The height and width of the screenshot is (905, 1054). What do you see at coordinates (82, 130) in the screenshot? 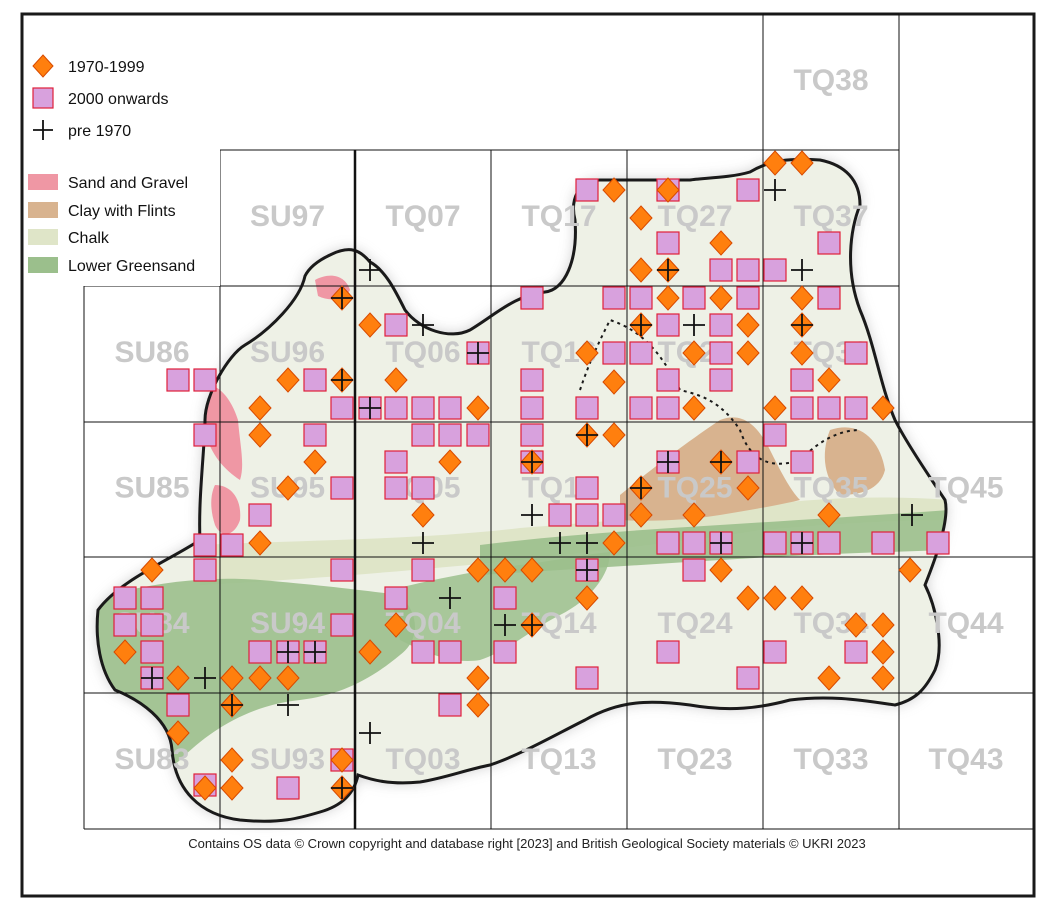
I see `legend-item-pre-1970: pre 1970` at bounding box center [82, 130].